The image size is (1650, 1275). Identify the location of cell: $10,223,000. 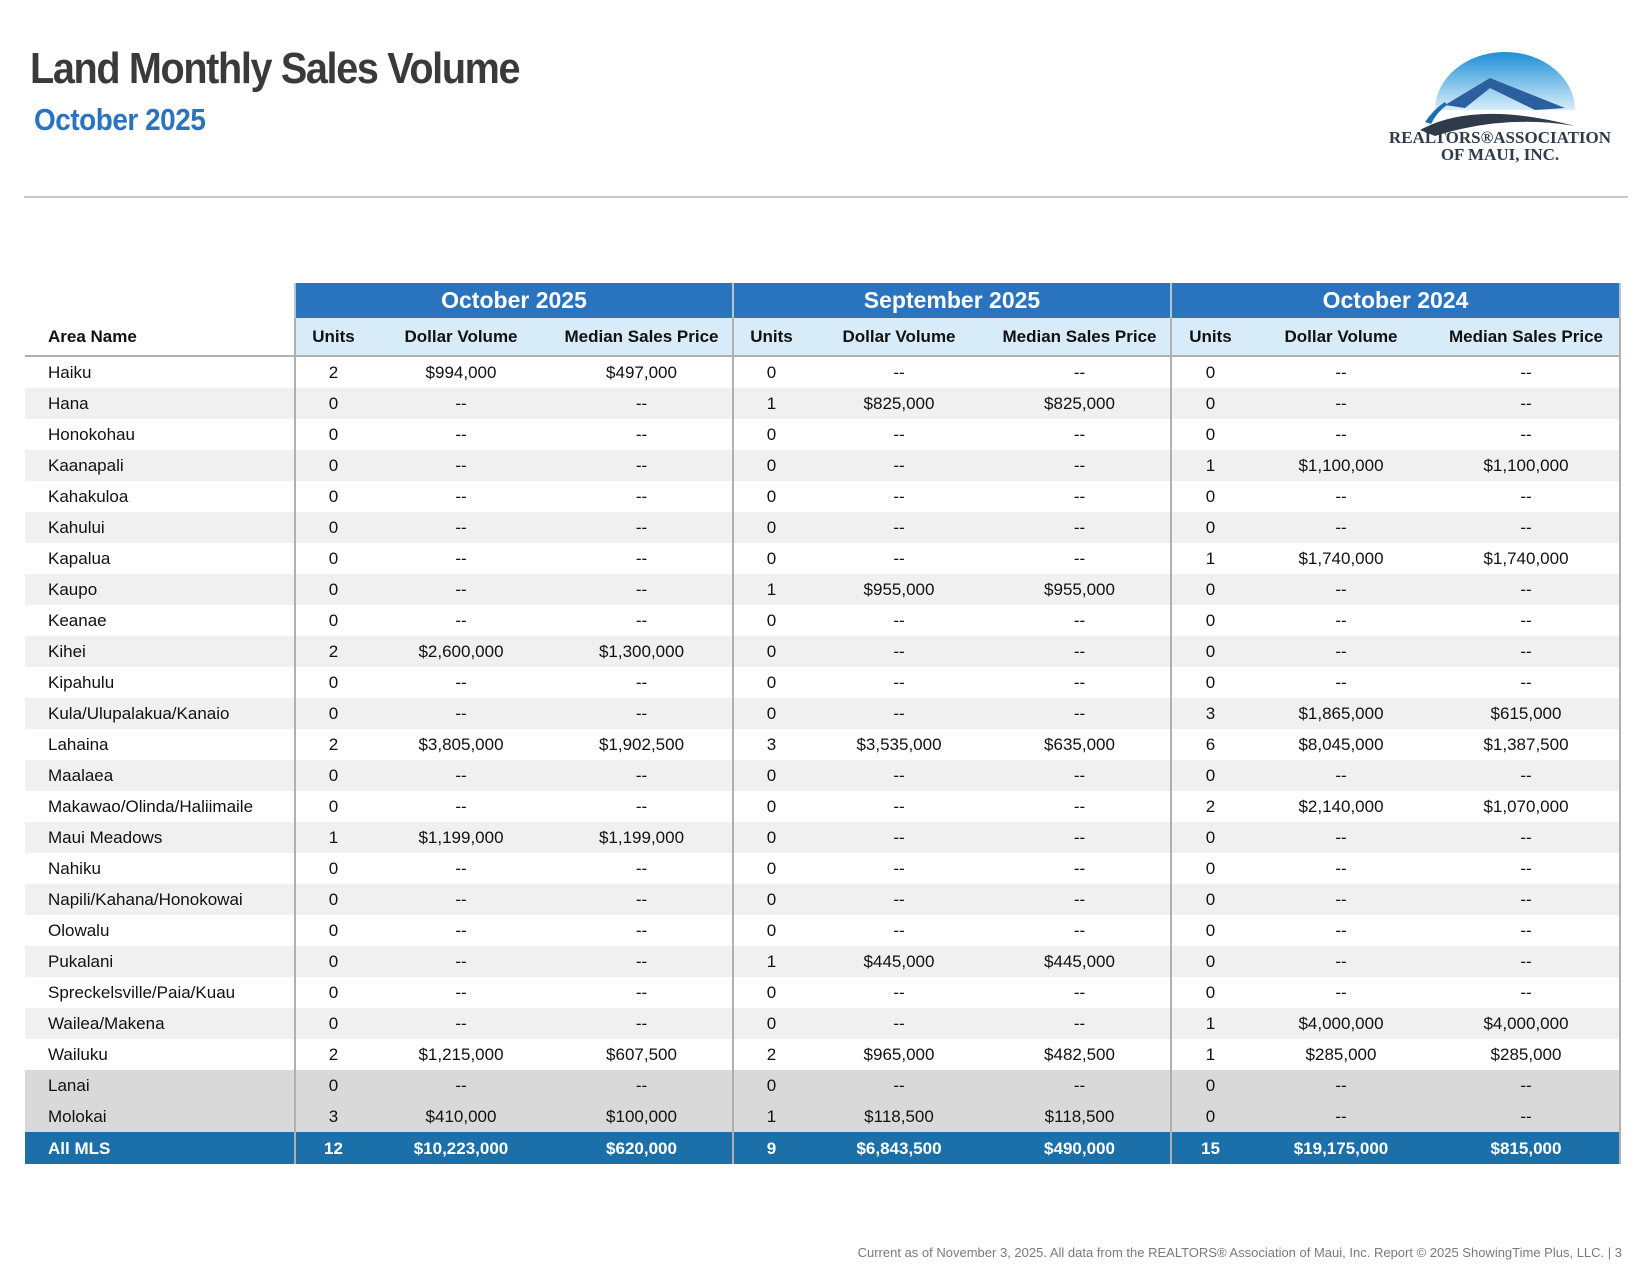
(461, 1148).